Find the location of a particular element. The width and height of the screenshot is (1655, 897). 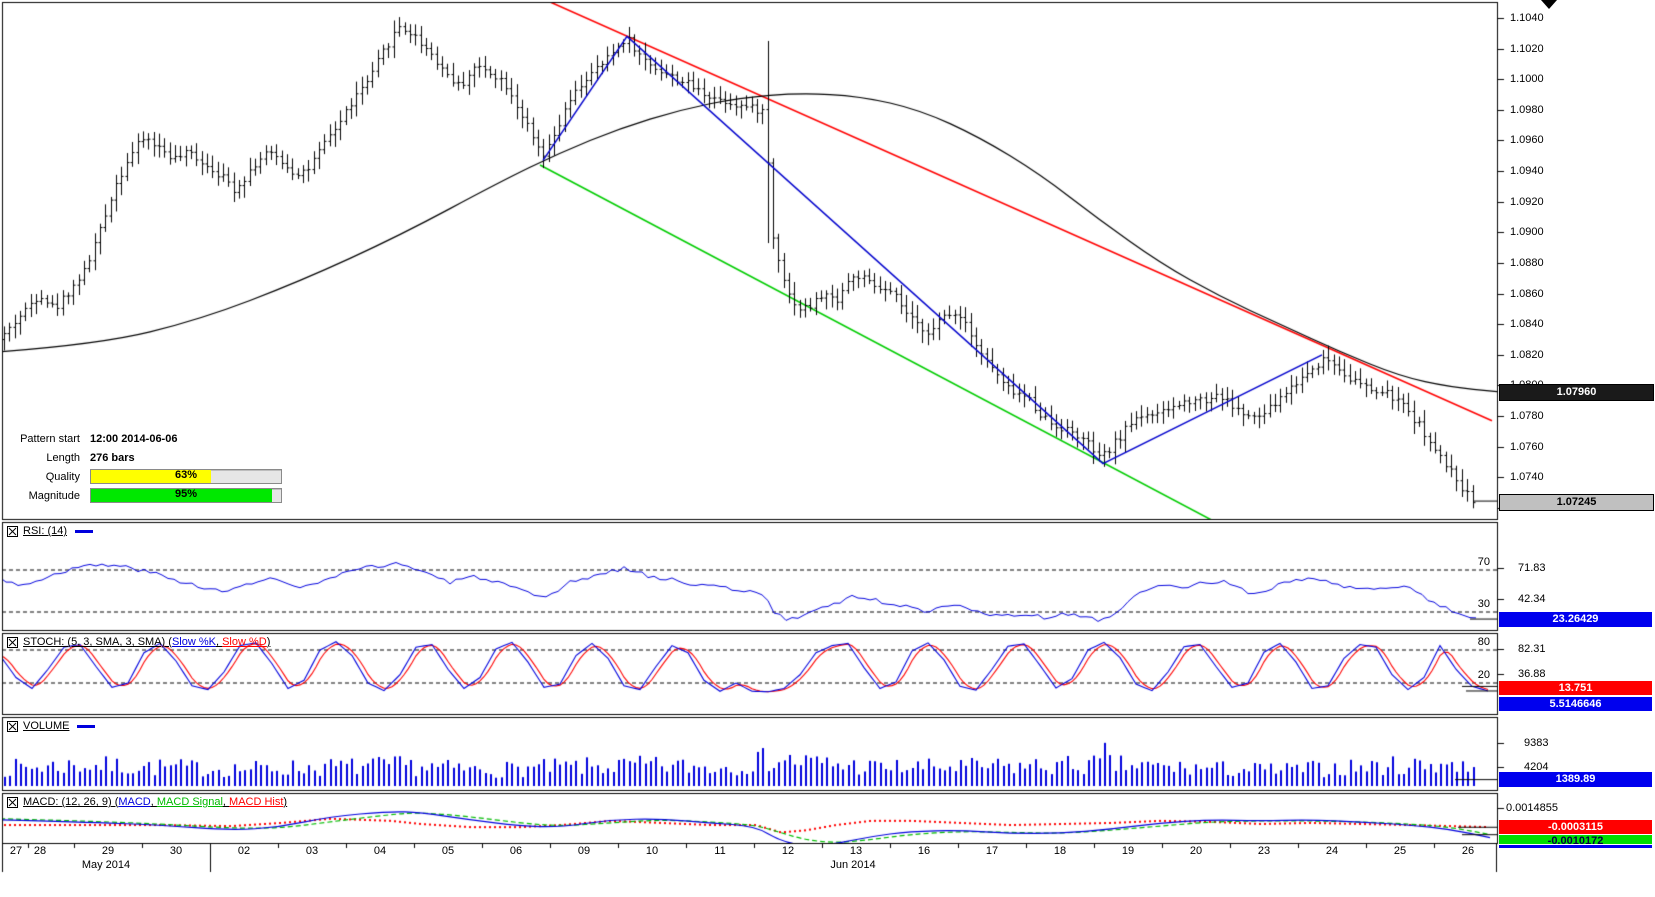

macd-title-part: MACD is located at coordinates (134, 802).